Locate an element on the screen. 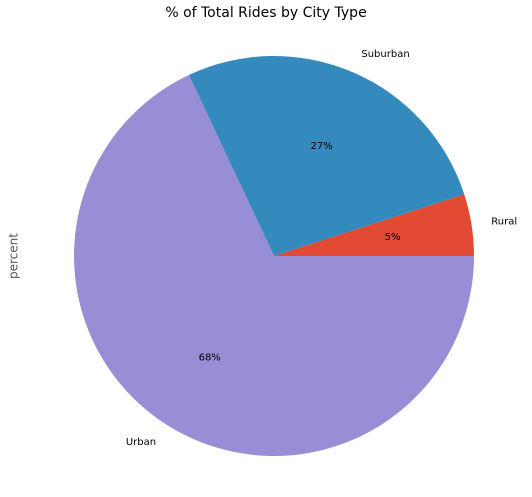  value-label: 68% is located at coordinates (210, 357).